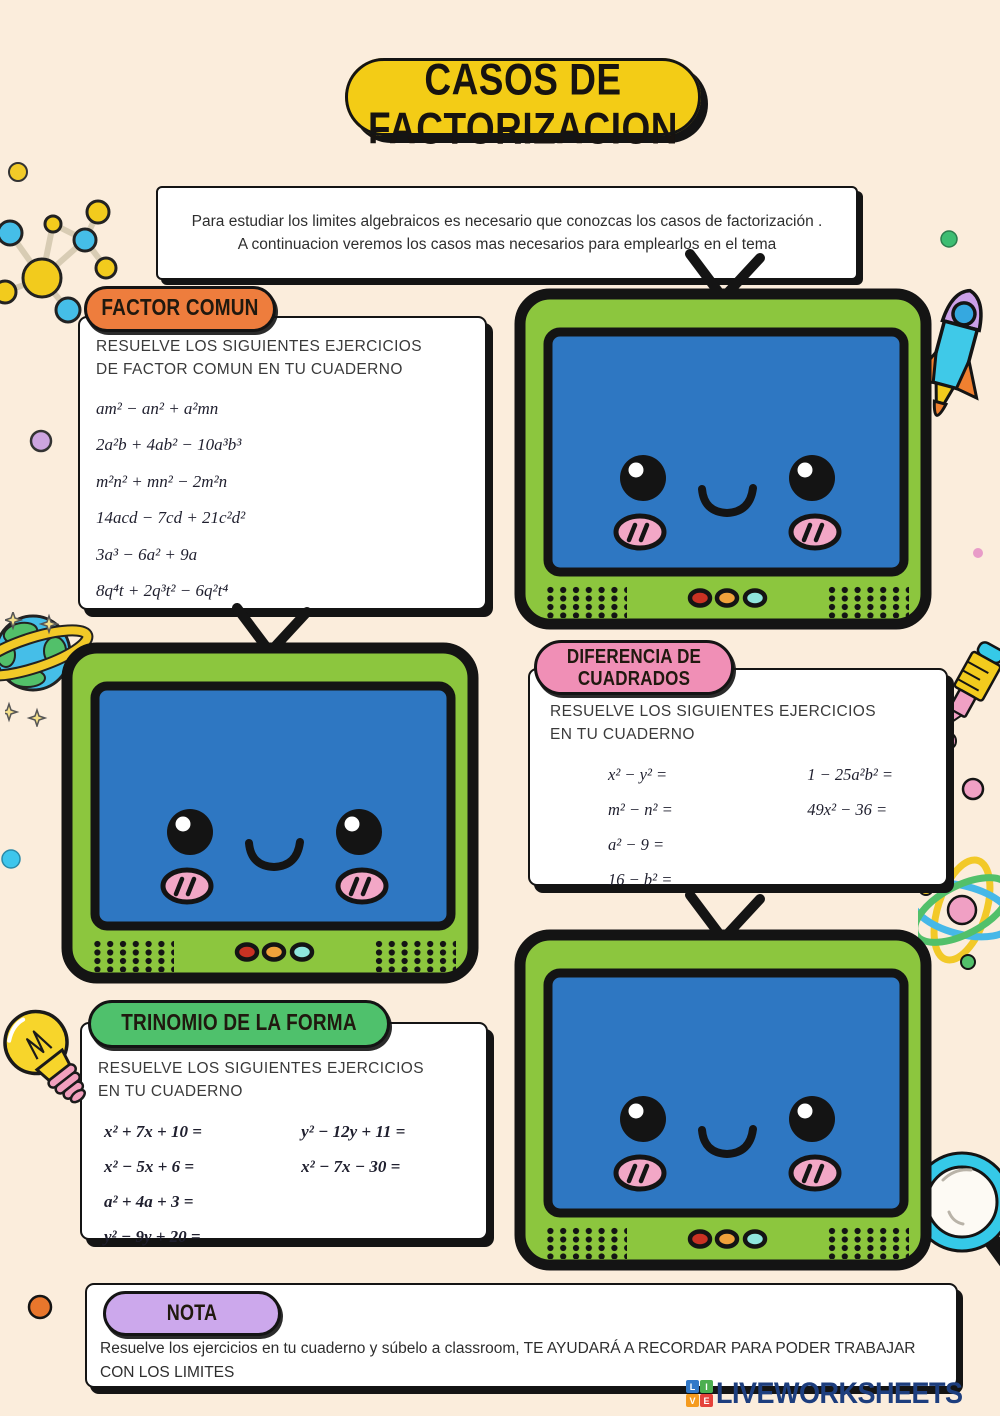 Image resolution: width=1000 pixels, height=1416 pixels. Describe the element at coordinates (706, 1386) in the screenshot. I see `logo-square: I` at that location.